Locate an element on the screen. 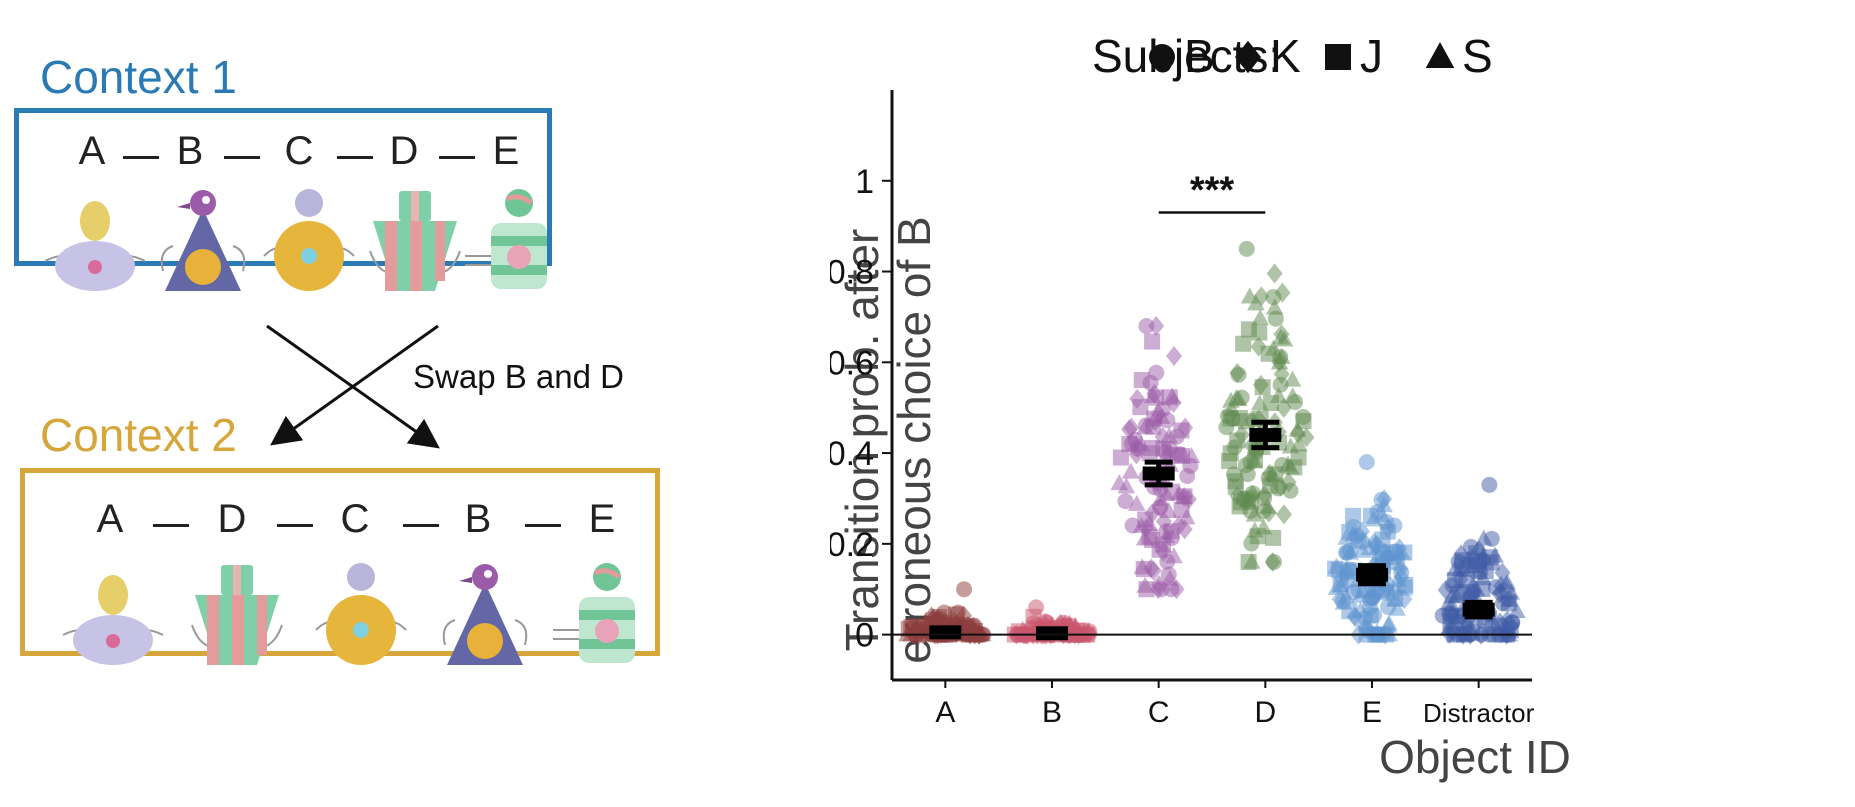  swap-arrows is located at coordinates (353, 386).